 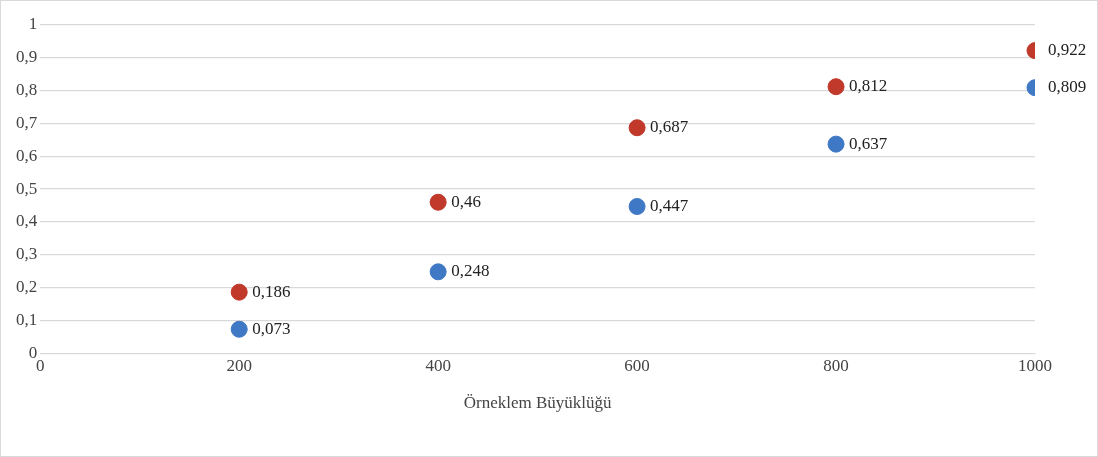 I want to click on y-tick-label: 0,3, so click(x=27, y=254).